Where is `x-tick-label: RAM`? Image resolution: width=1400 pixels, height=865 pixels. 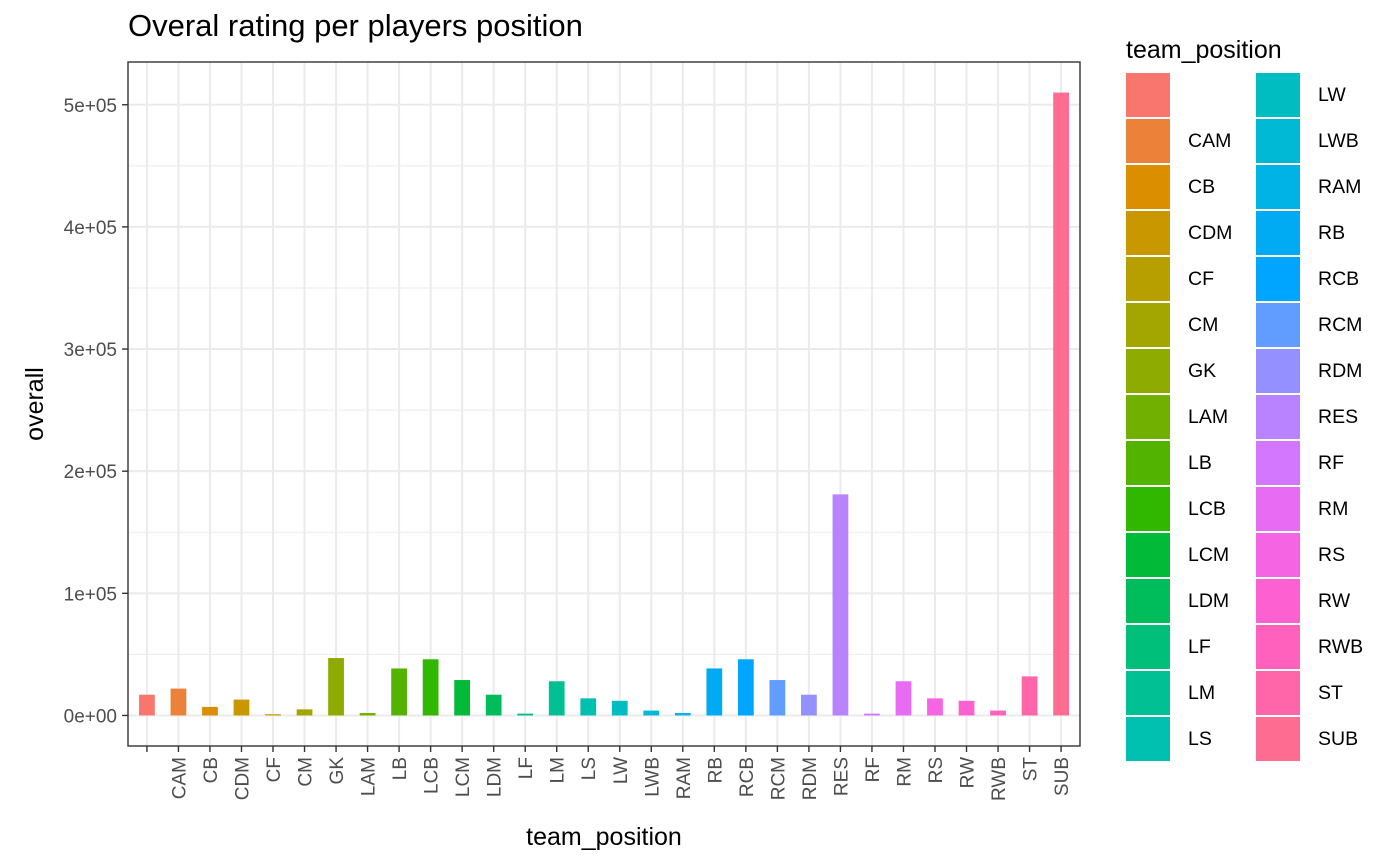 x-tick-label: RAM is located at coordinates (684, 778).